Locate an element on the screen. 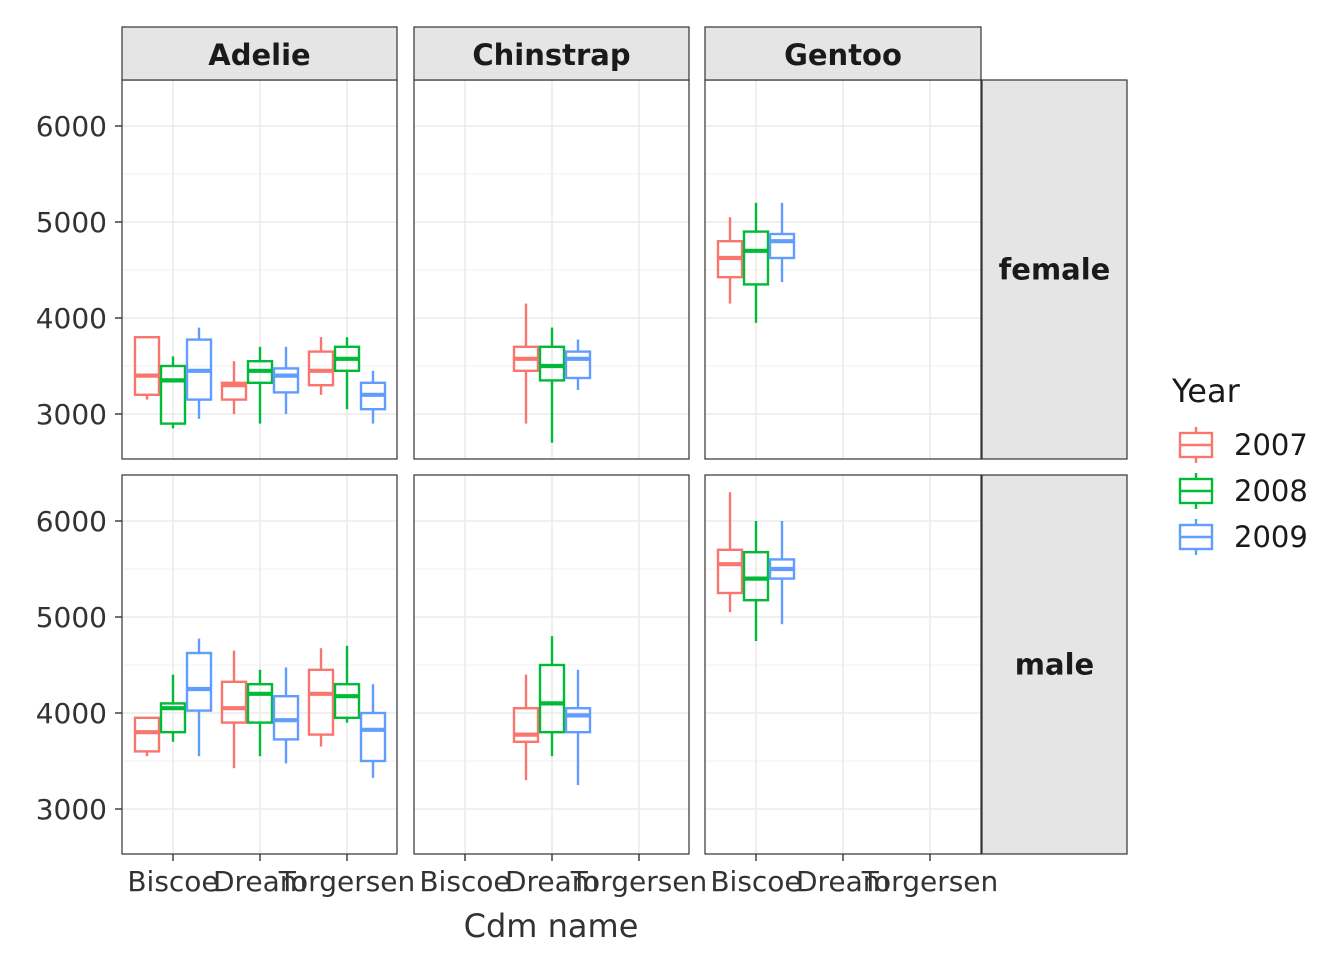 This screenshot has height=960, width=1344. box-adelie-male-biscoe-2009-iqr is located at coordinates (199, 681).